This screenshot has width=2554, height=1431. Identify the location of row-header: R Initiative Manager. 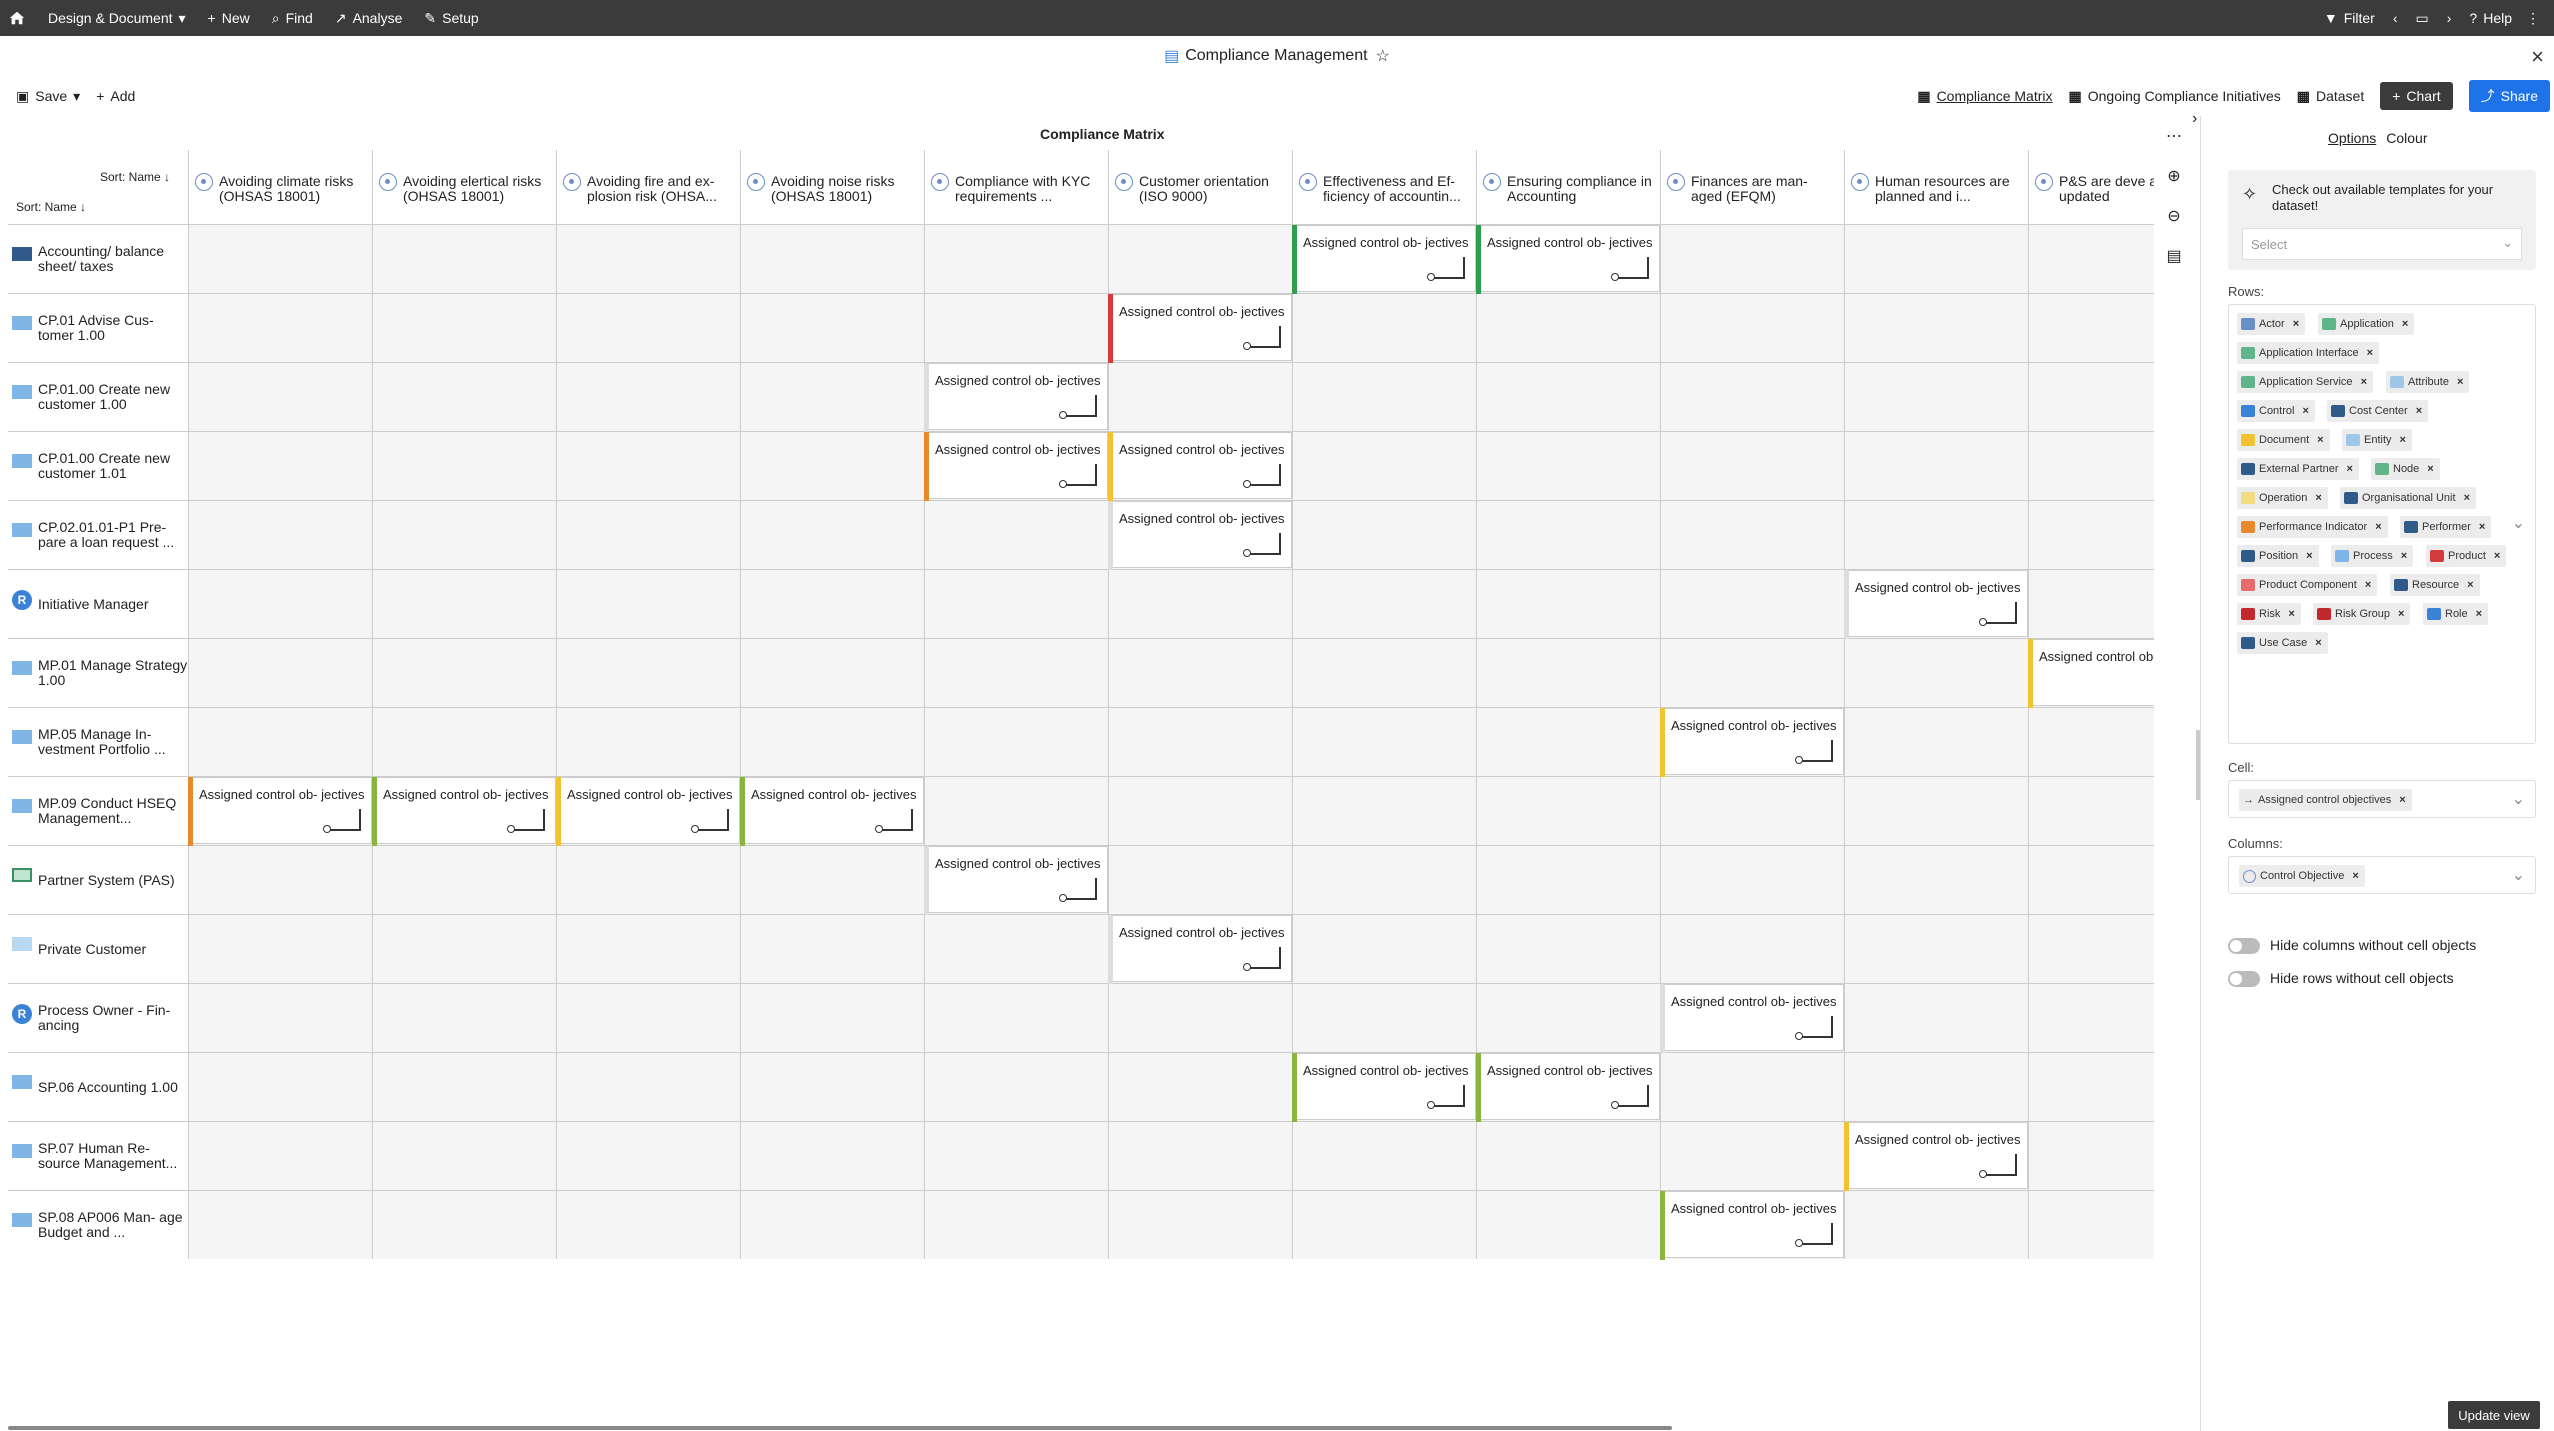
(98, 604).